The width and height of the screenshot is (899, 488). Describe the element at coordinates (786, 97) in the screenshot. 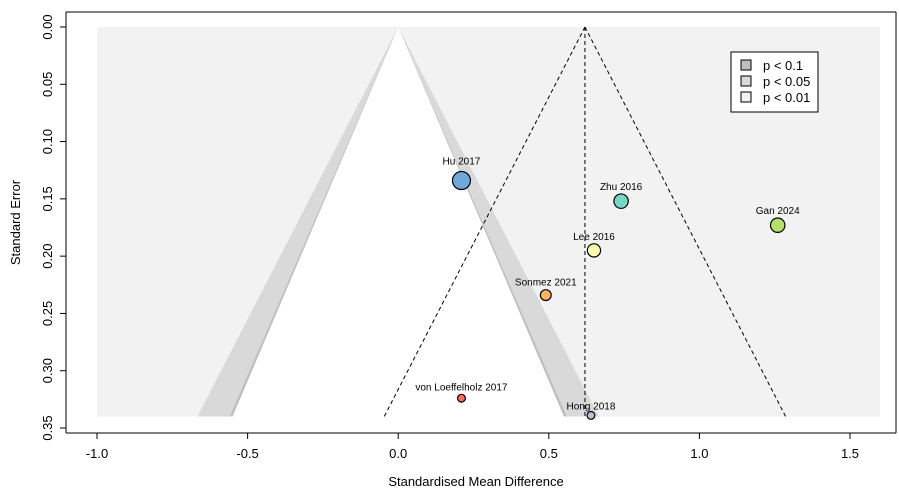

I see `legend-label: p < 0.01` at that location.